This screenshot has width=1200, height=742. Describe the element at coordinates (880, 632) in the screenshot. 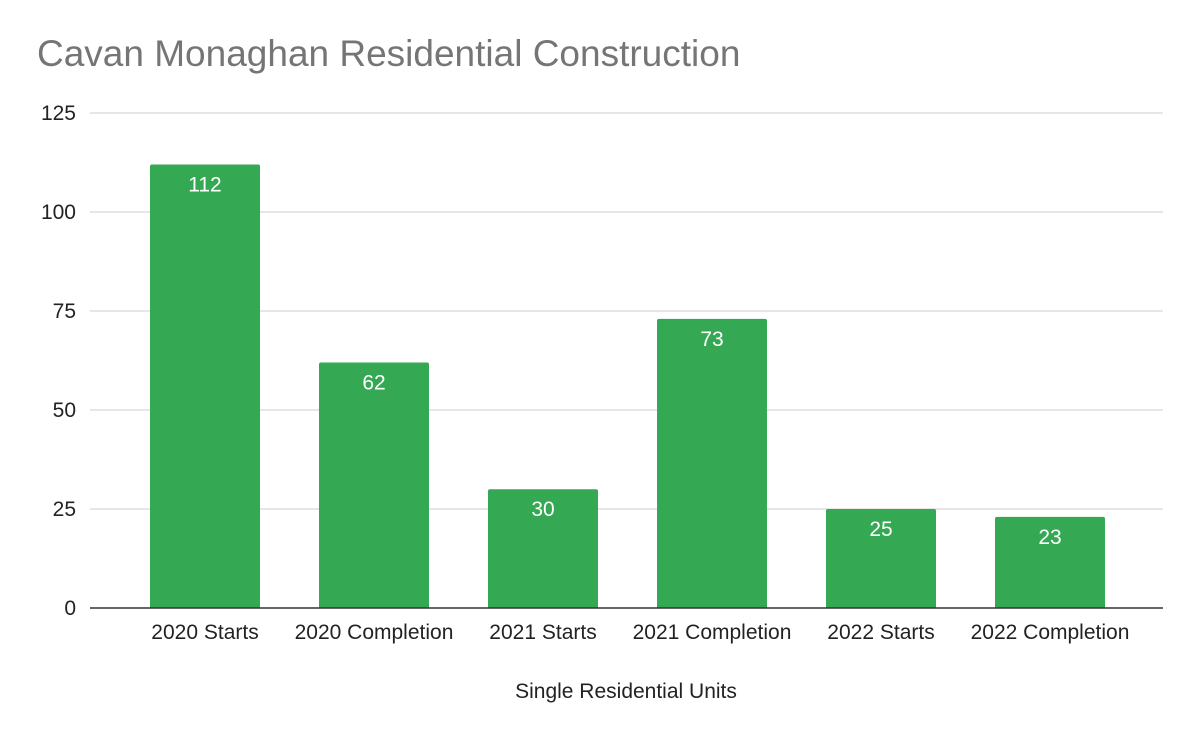

I see `category-label: 2022 Starts` at that location.